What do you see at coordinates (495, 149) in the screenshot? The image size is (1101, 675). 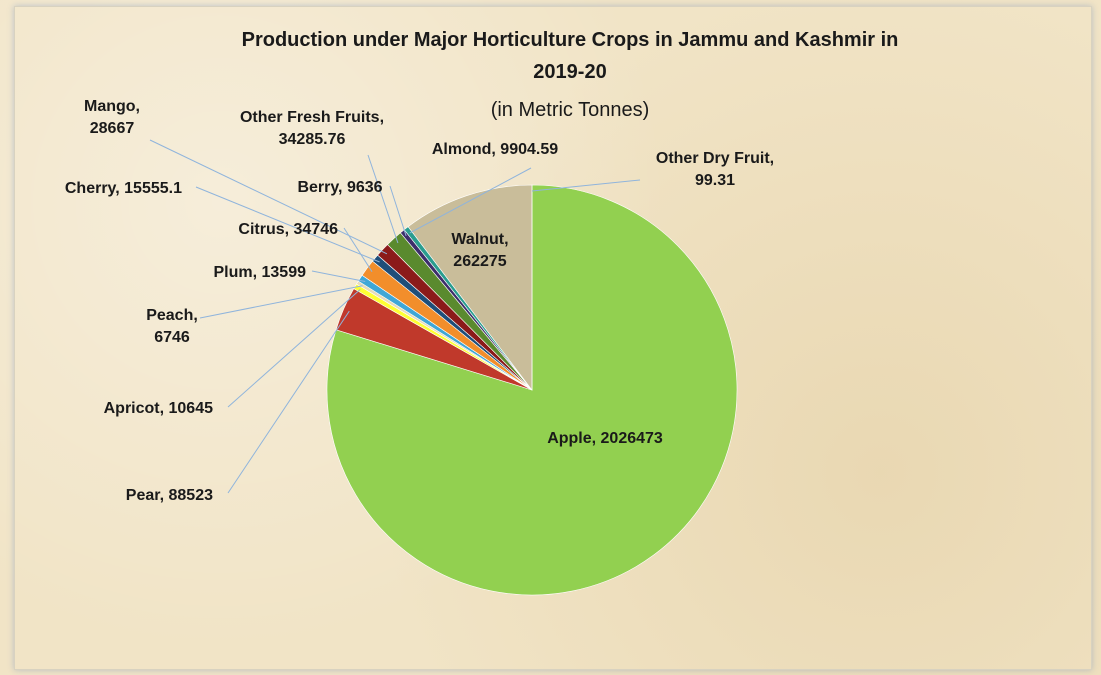 I see `data-label-almond: Almond, 9904.59` at bounding box center [495, 149].